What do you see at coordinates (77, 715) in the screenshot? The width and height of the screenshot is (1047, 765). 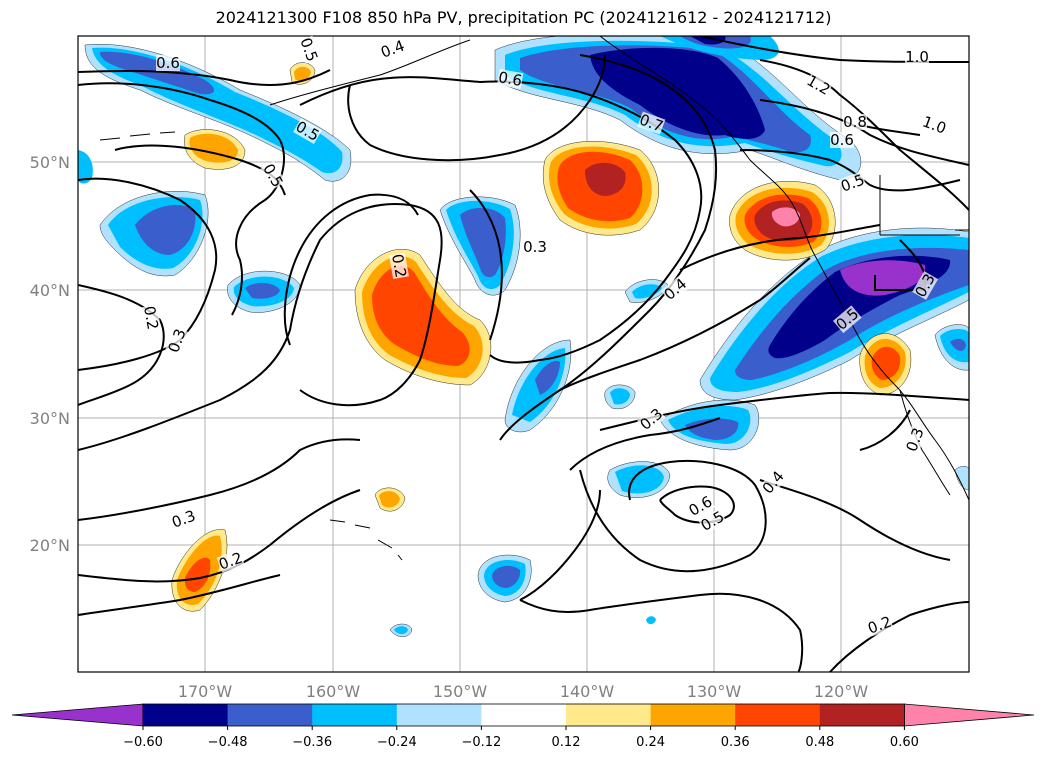 I see `colorbar-extend-min` at bounding box center [77, 715].